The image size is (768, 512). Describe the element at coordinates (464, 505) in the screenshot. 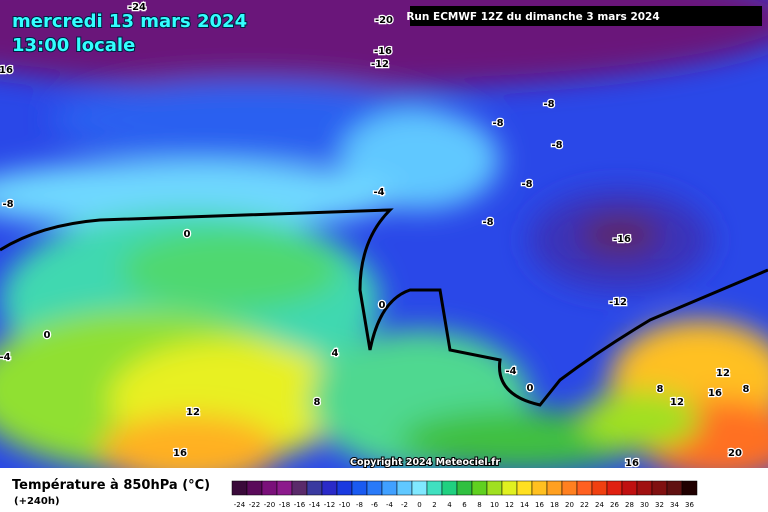

I see `scale-label: 6` at that location.